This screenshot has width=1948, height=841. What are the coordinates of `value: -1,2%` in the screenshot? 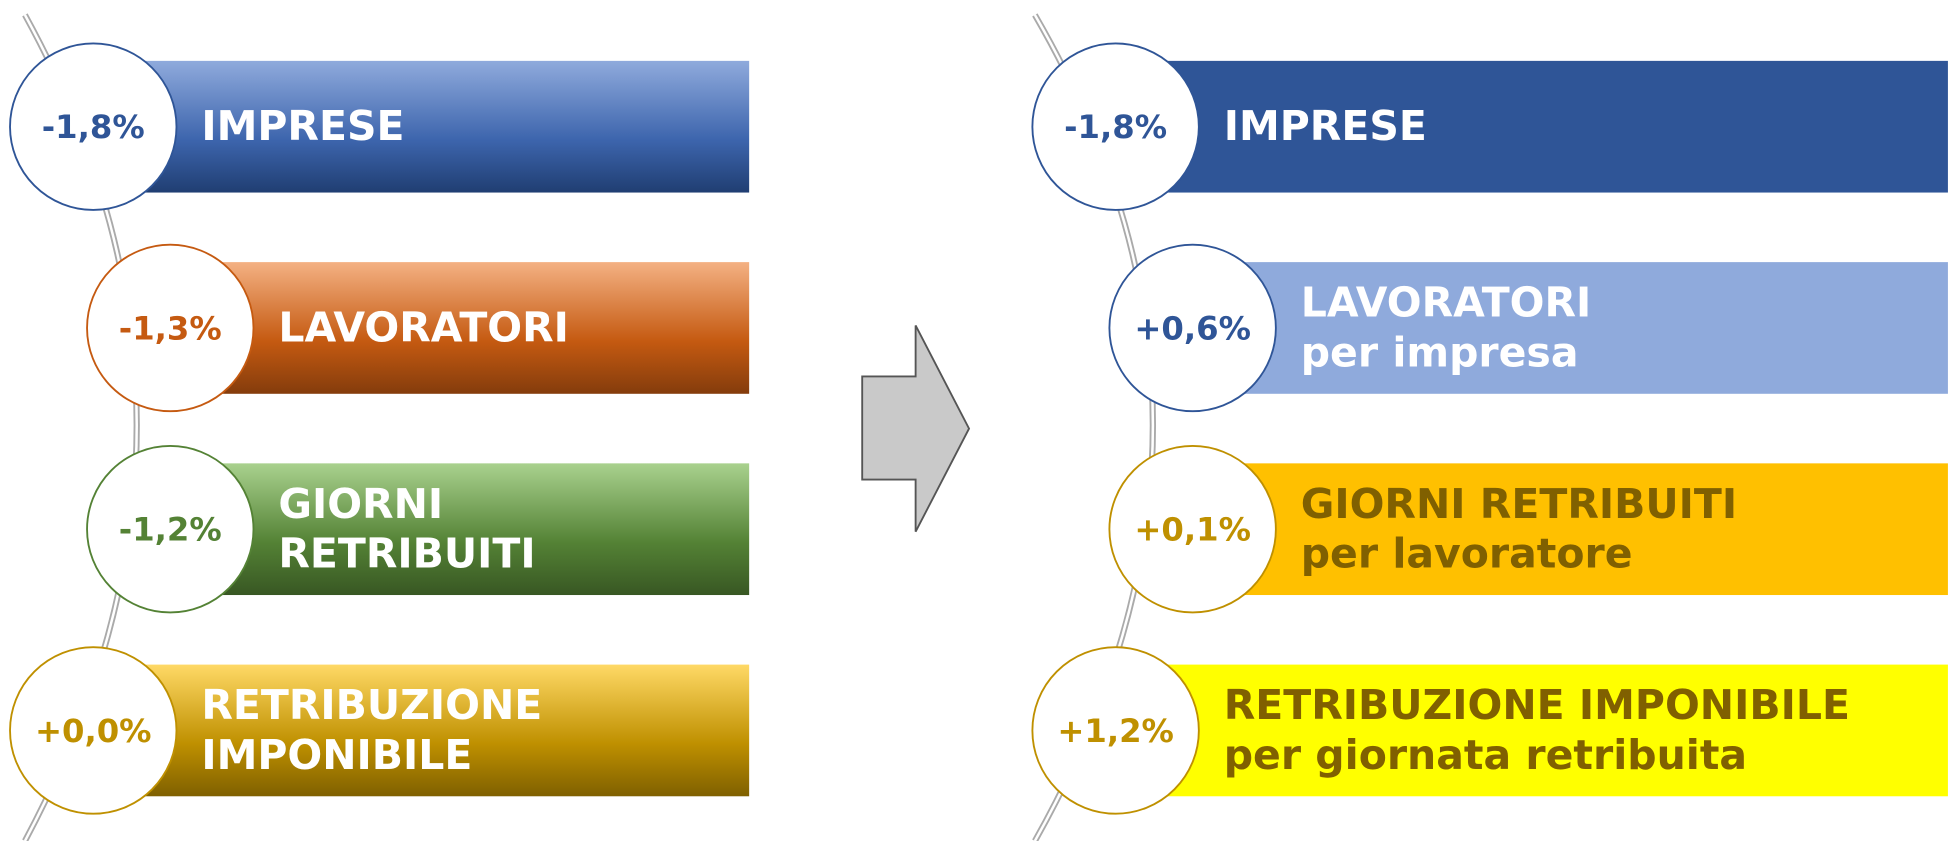 It's located at (170, 530).